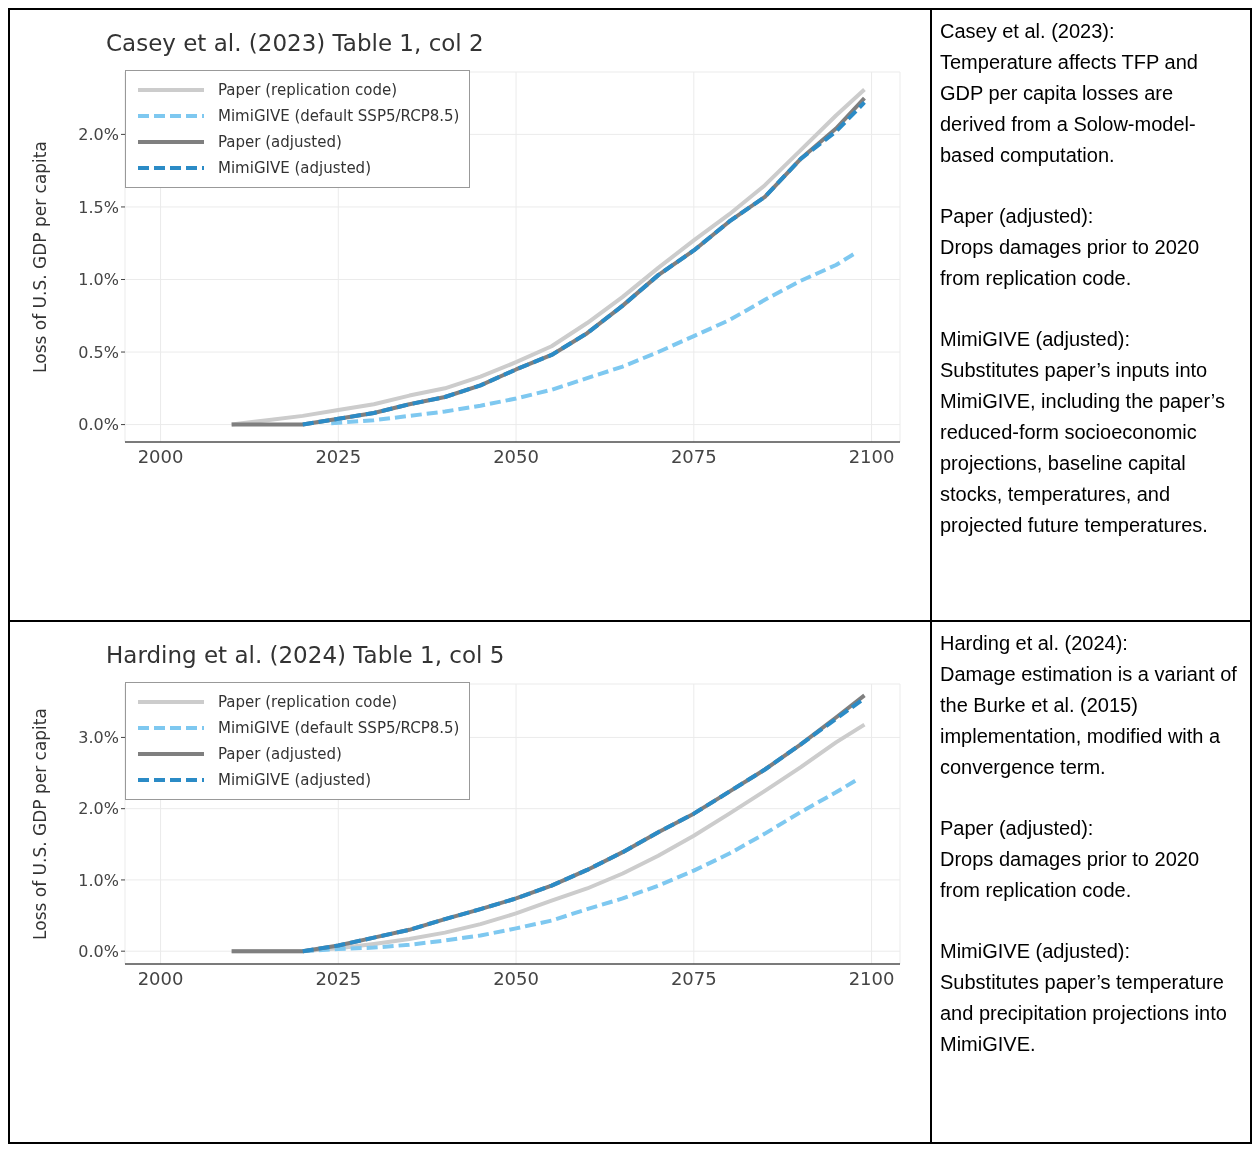  What do you see at coordinates (1083, 448) in the screenshot?
I see `text: Substitutes paper’s inputs into MimiGIVE, including the paper’s reduced-form socioeconomic projections, baseline capital stocks, temperatures, and projected future temperatures.` at bounding box center [1083, 448].